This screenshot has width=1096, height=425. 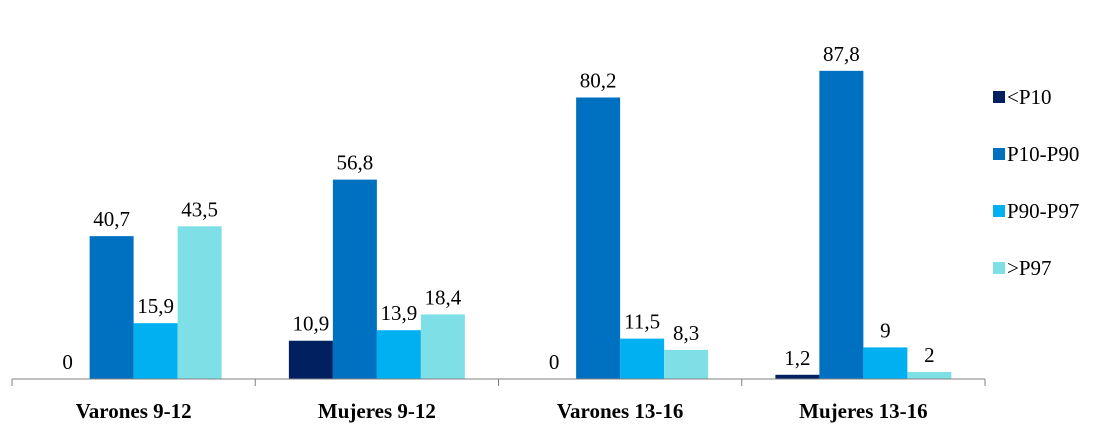 What do you see at coordinates (155, 306) in the screenshot?
I see `data-label: 15,9` at bounding box center [155, 306].